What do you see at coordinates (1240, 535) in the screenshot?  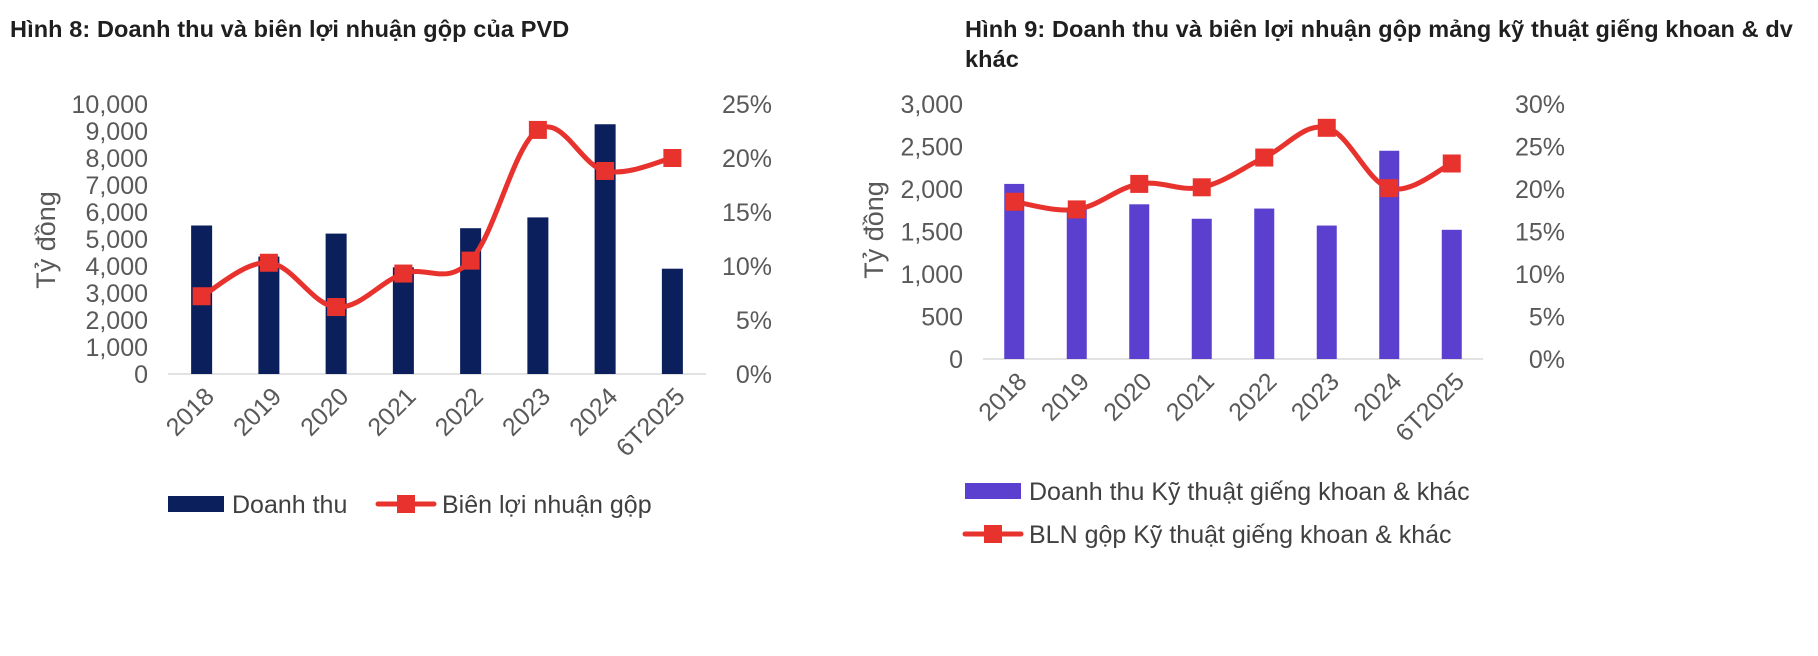 I see `legend-label: BLN gộp Kỹ thuật giếng khoan & khác` at bounding box center [1240, 535].